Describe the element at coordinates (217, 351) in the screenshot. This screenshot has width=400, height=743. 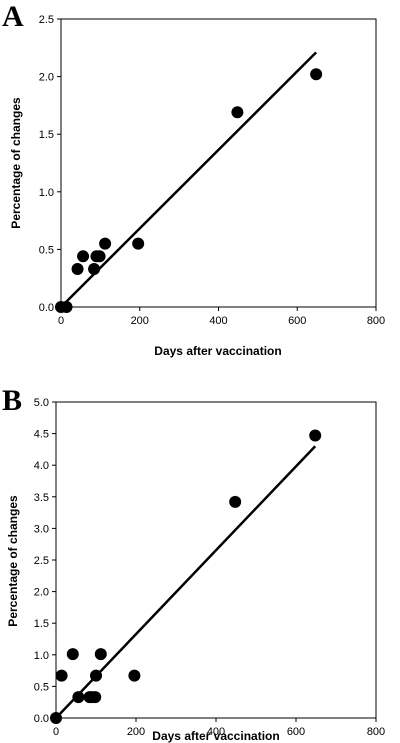
I see `x-axis-title-a: Days after vaccination` at that location.